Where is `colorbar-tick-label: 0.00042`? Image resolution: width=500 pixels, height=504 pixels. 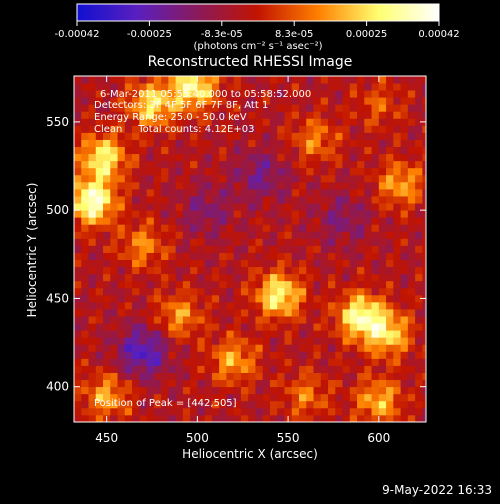
colorbar-tick-label: 0.00042 is located at coordinates (438, 34).